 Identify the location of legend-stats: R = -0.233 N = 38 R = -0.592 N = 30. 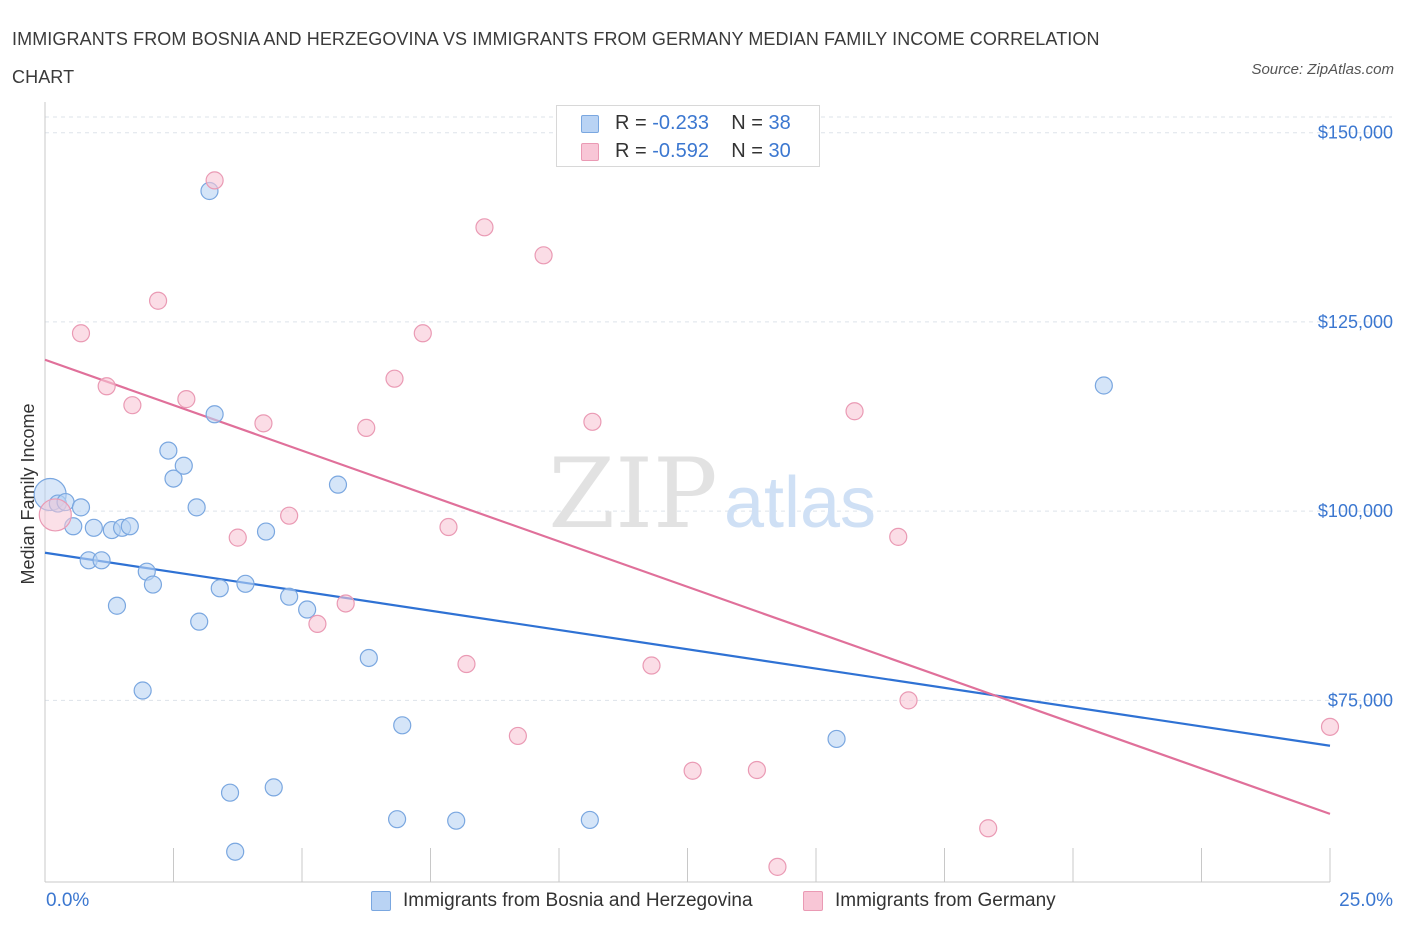
(688, 136).